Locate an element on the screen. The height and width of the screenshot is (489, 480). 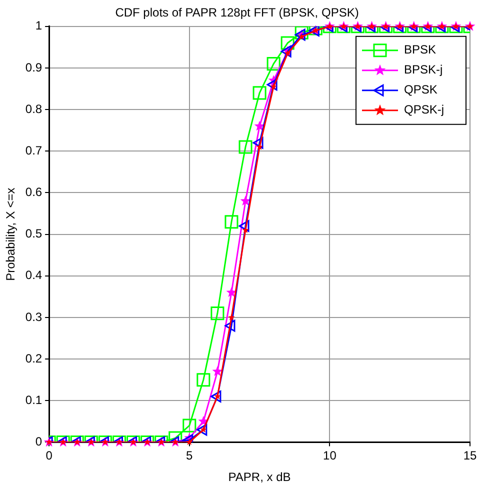
y-tick-label: 0.5 is located at coordinates (33, 233).